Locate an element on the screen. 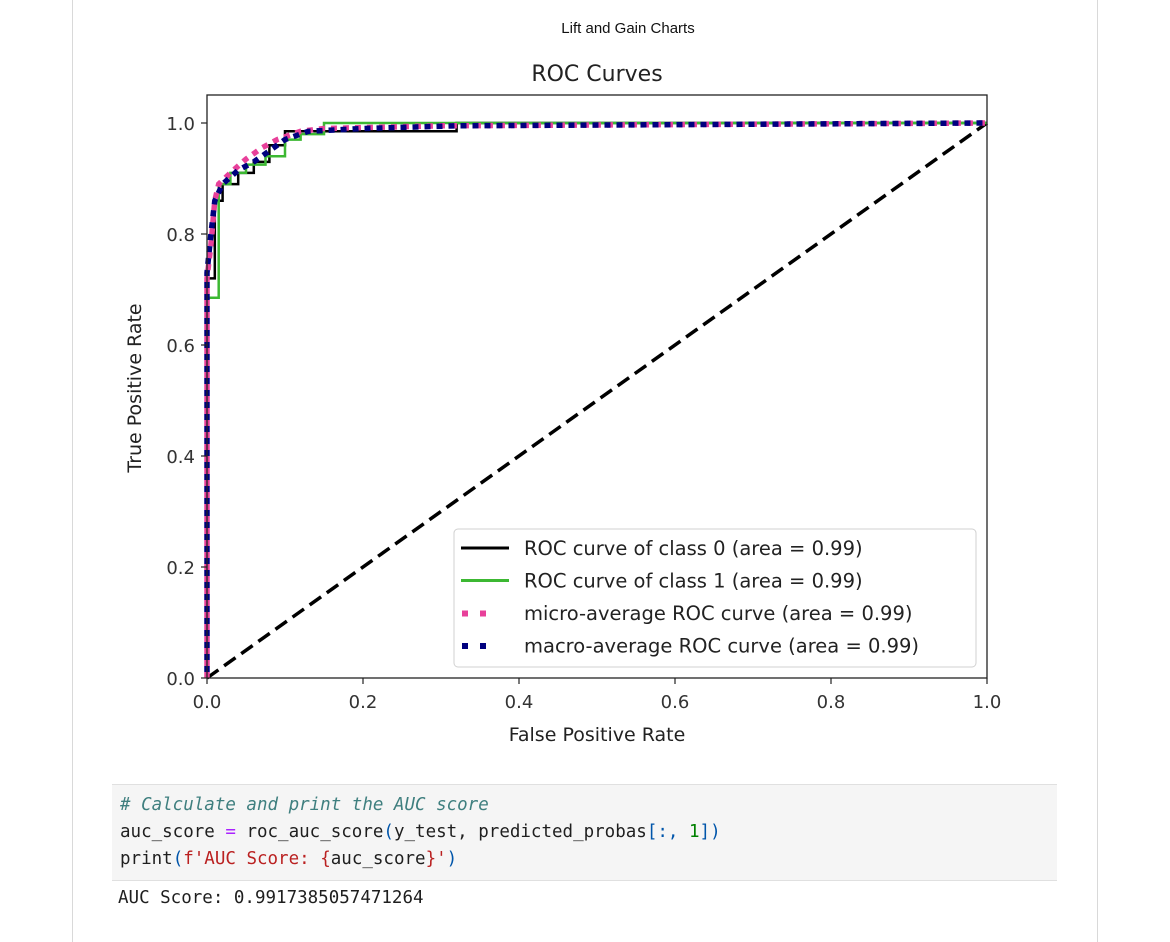  legend-label: ROC curve of class 1 (area = 0.99) is located at coordinates (693, 581).